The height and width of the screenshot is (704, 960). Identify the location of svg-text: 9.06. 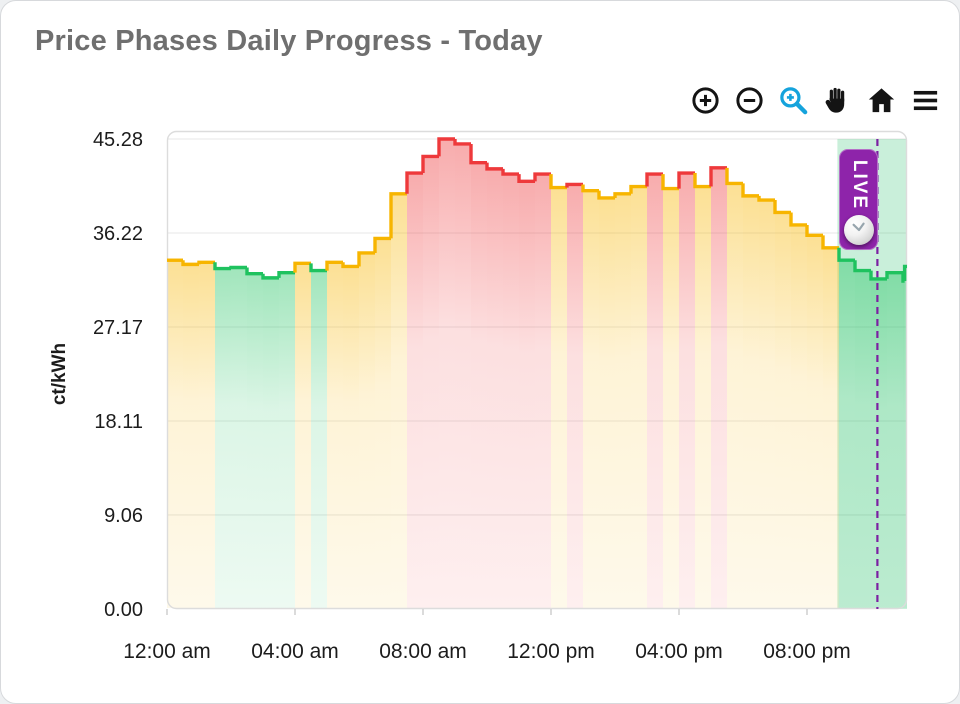
(123, 516).